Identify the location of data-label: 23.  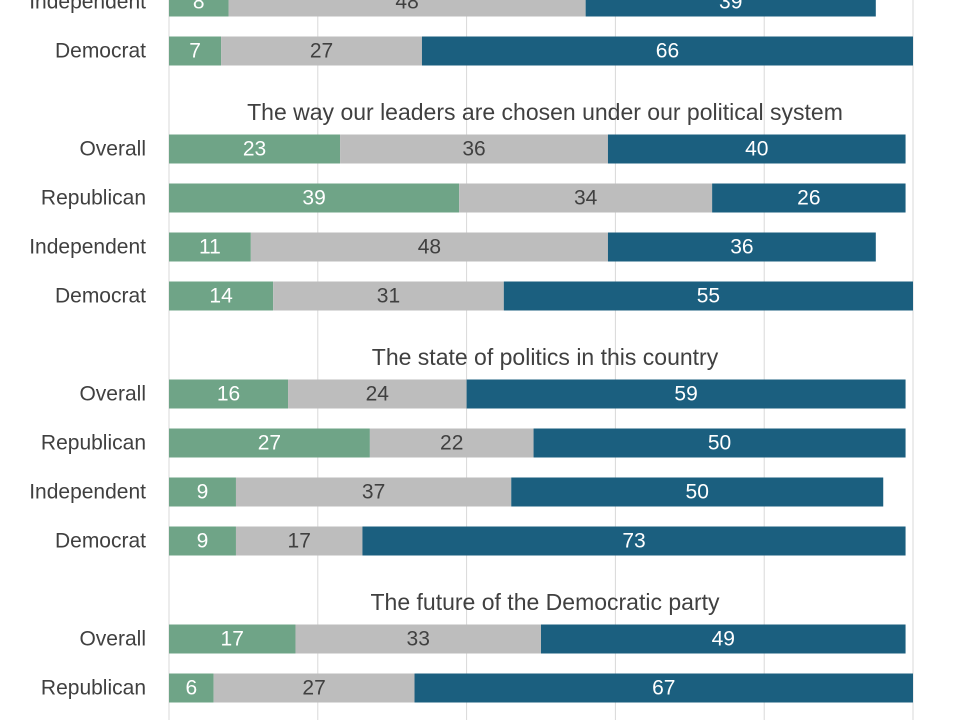
(254, 149).